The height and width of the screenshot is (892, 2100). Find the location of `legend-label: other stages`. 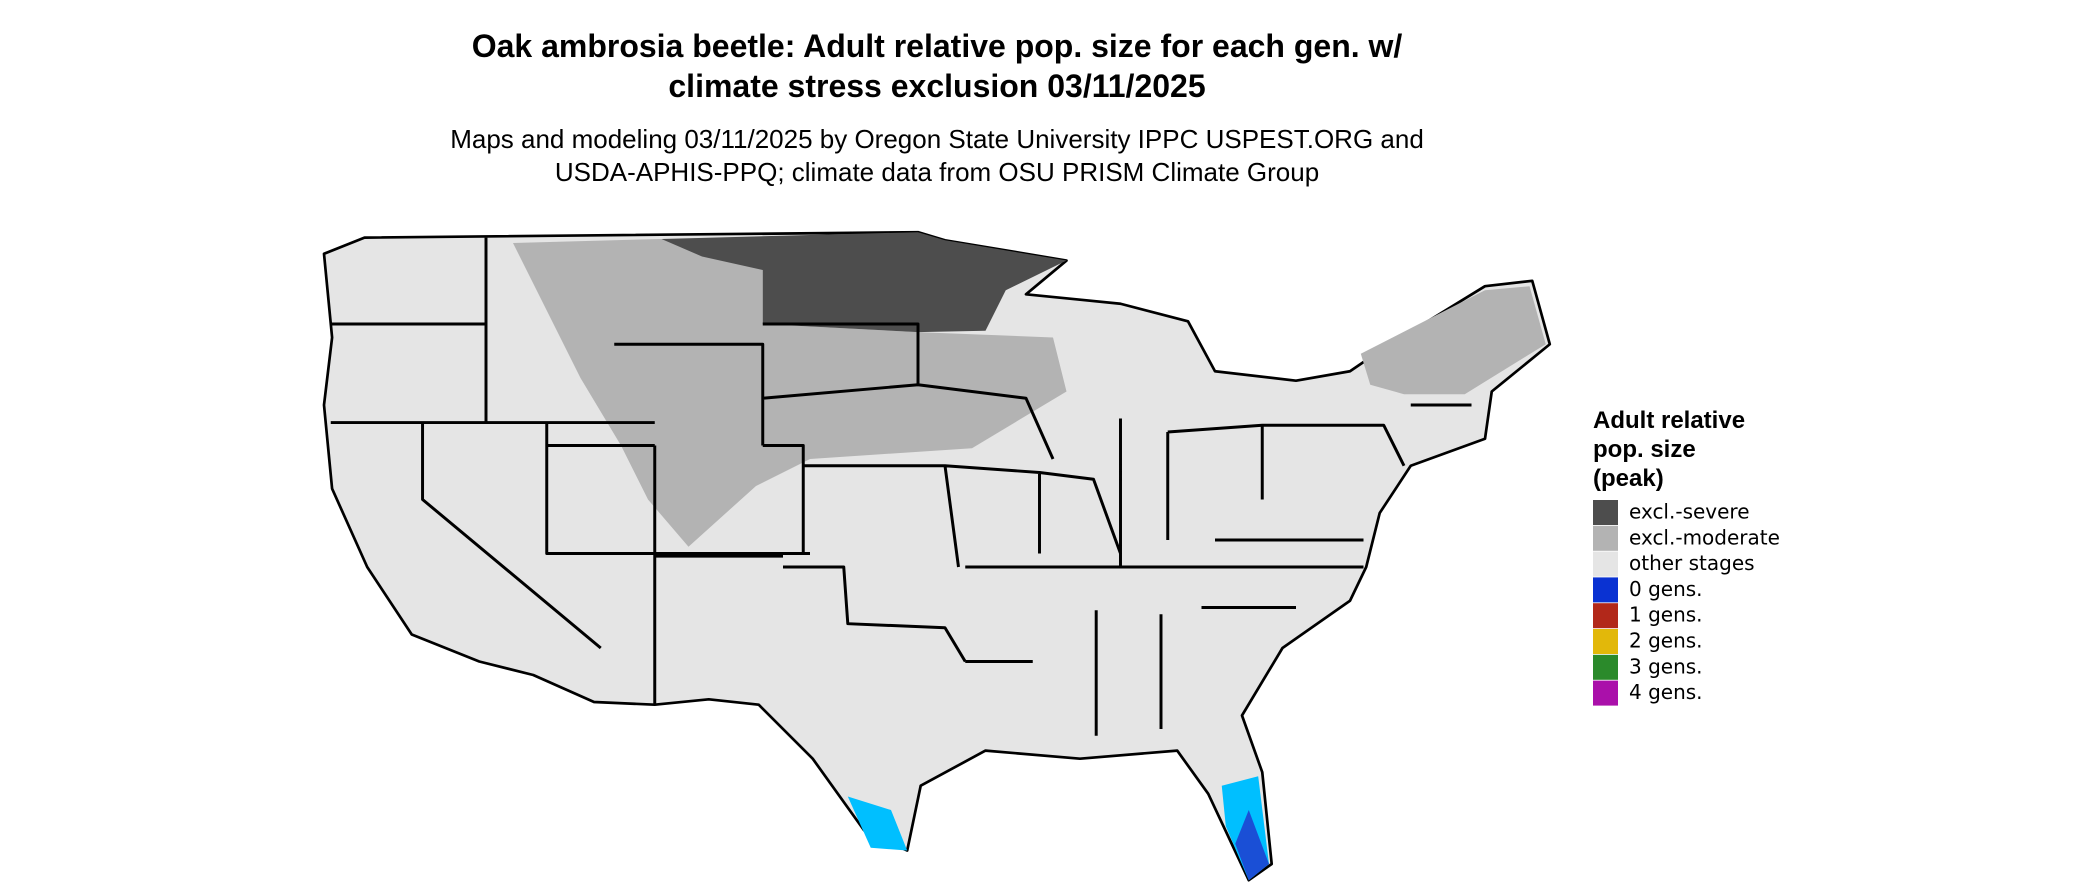

legend-label: other stages is located at coordinates (1692, 563).